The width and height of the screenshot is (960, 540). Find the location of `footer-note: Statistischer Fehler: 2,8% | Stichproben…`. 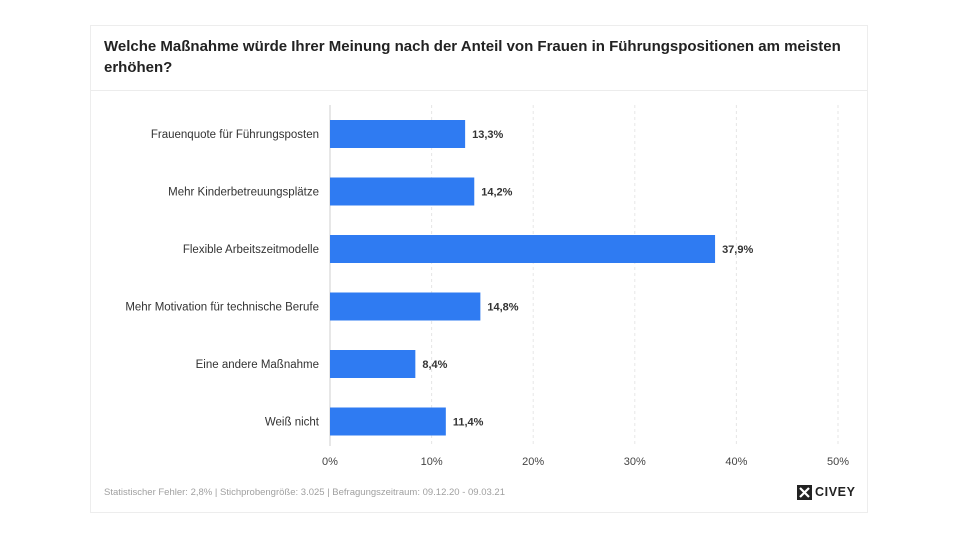

footer-note: Statistischer Fehler: 2,8% | Stichproben… is located at coordinates (304, 492).